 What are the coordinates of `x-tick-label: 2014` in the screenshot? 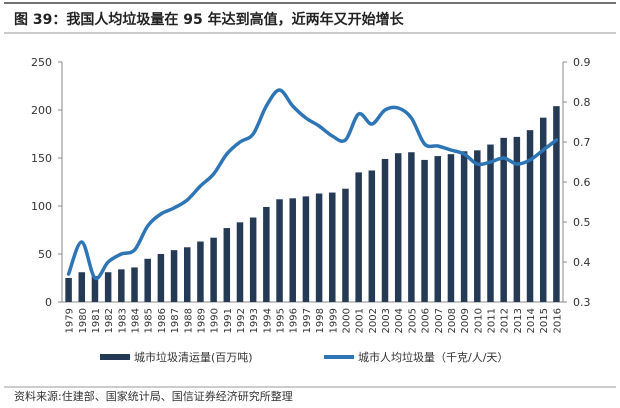 It's located at (531, 320).